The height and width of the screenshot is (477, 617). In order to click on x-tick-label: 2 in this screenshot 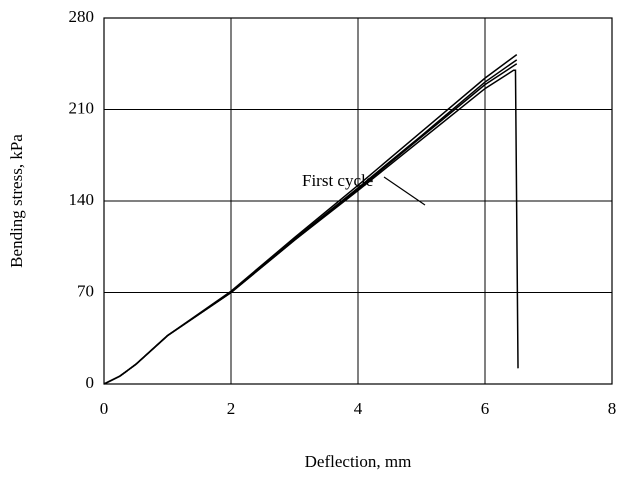, I will do `click(231, 408)`.